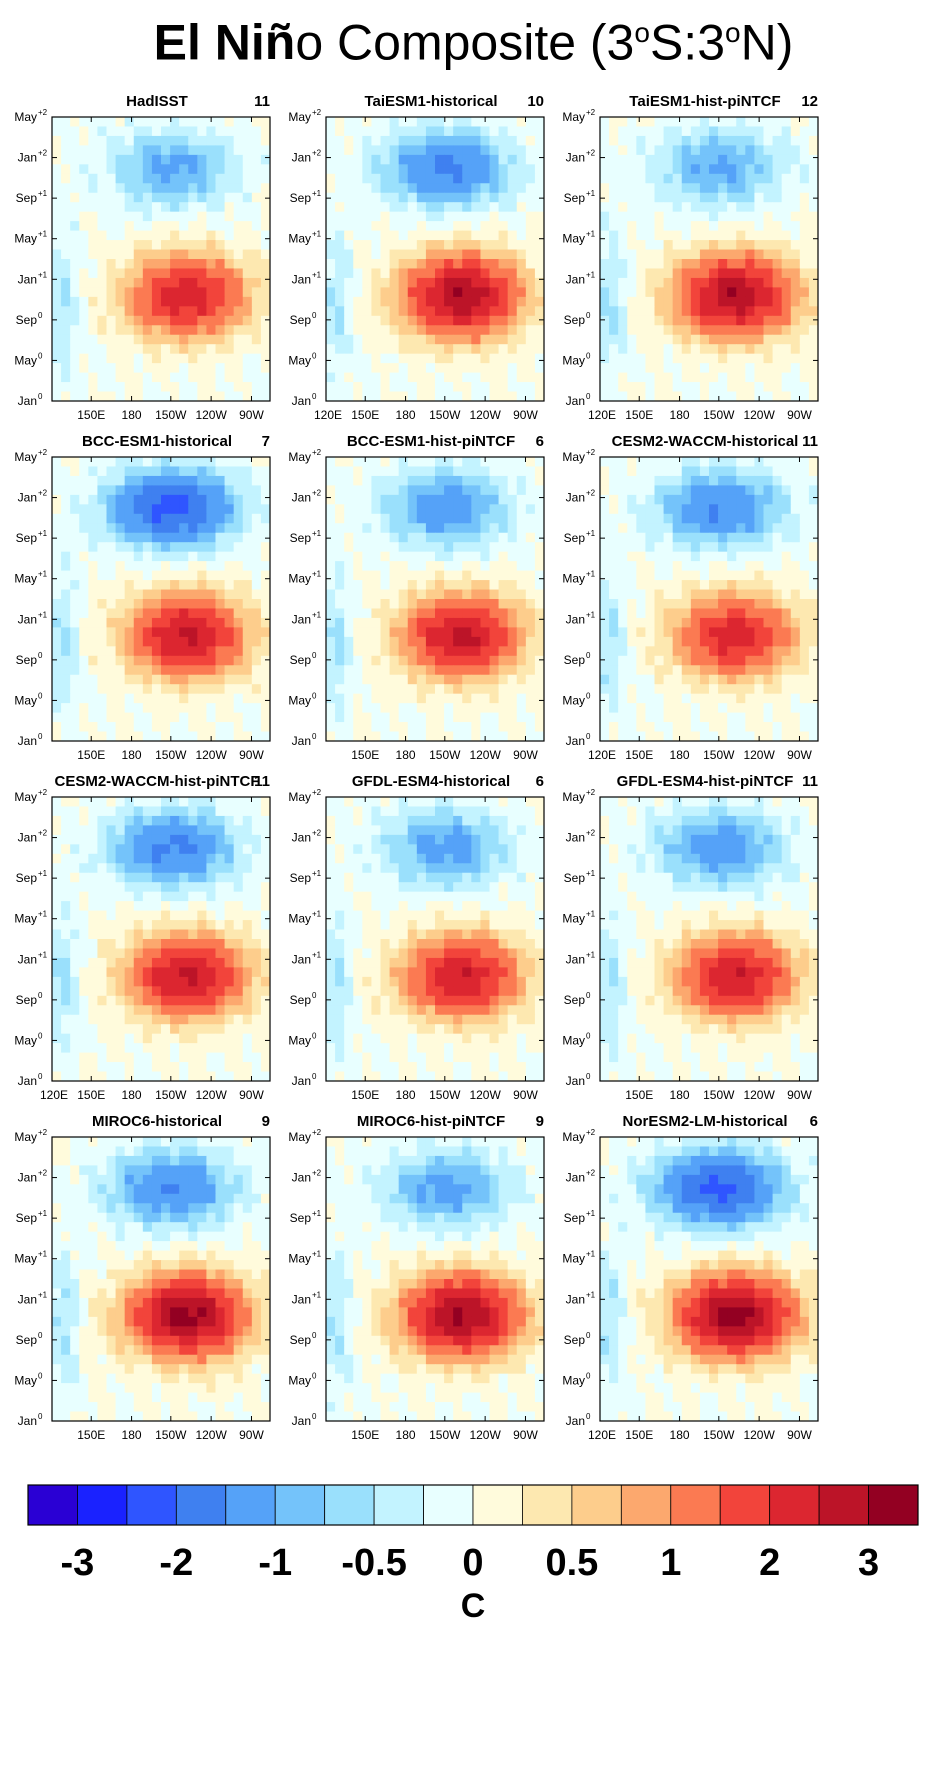 The image size is (947, 1780). What do you see at coordinates (40, 396) in the screenshot?
I see `y-tick-sup: 0` at bounding box center [40, 396].